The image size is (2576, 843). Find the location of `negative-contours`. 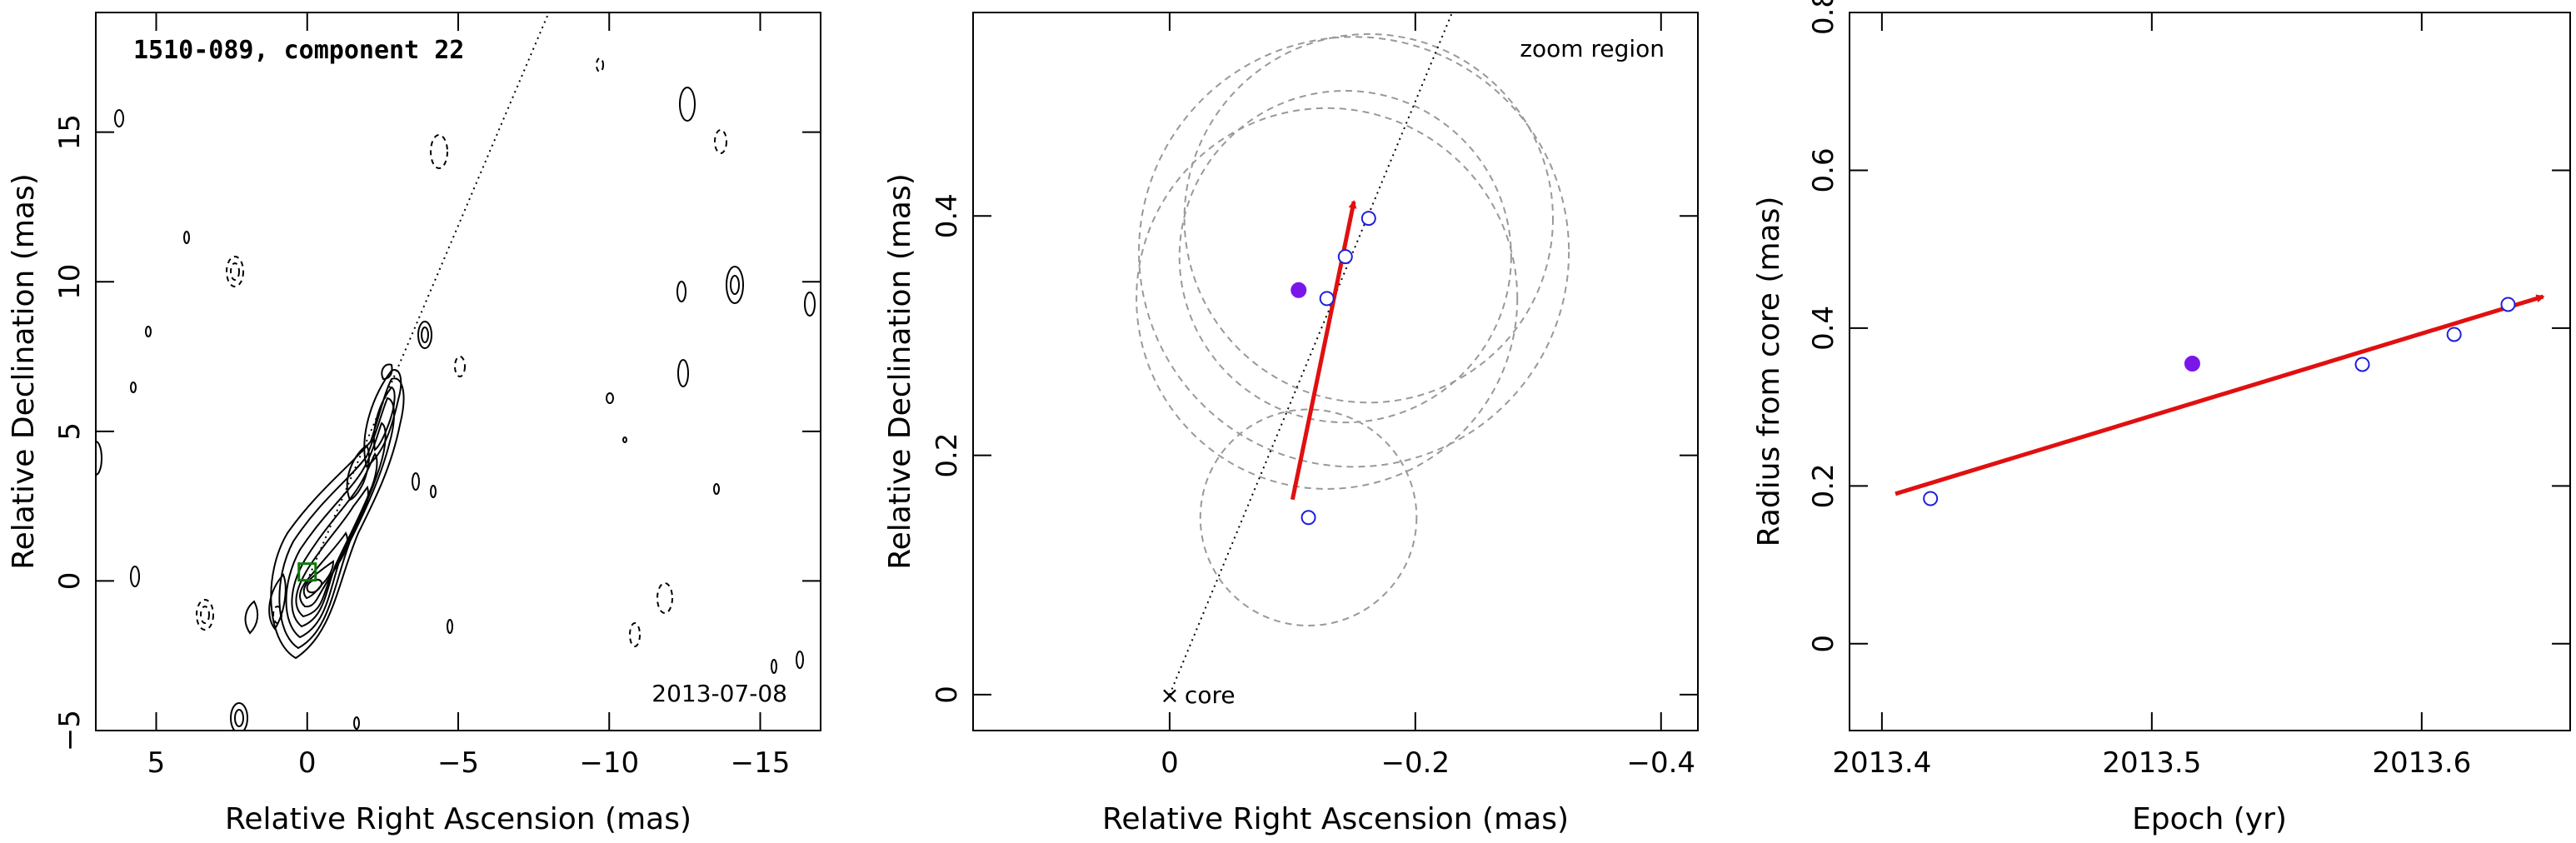

negative-contours is located at coordinates (461, 352).